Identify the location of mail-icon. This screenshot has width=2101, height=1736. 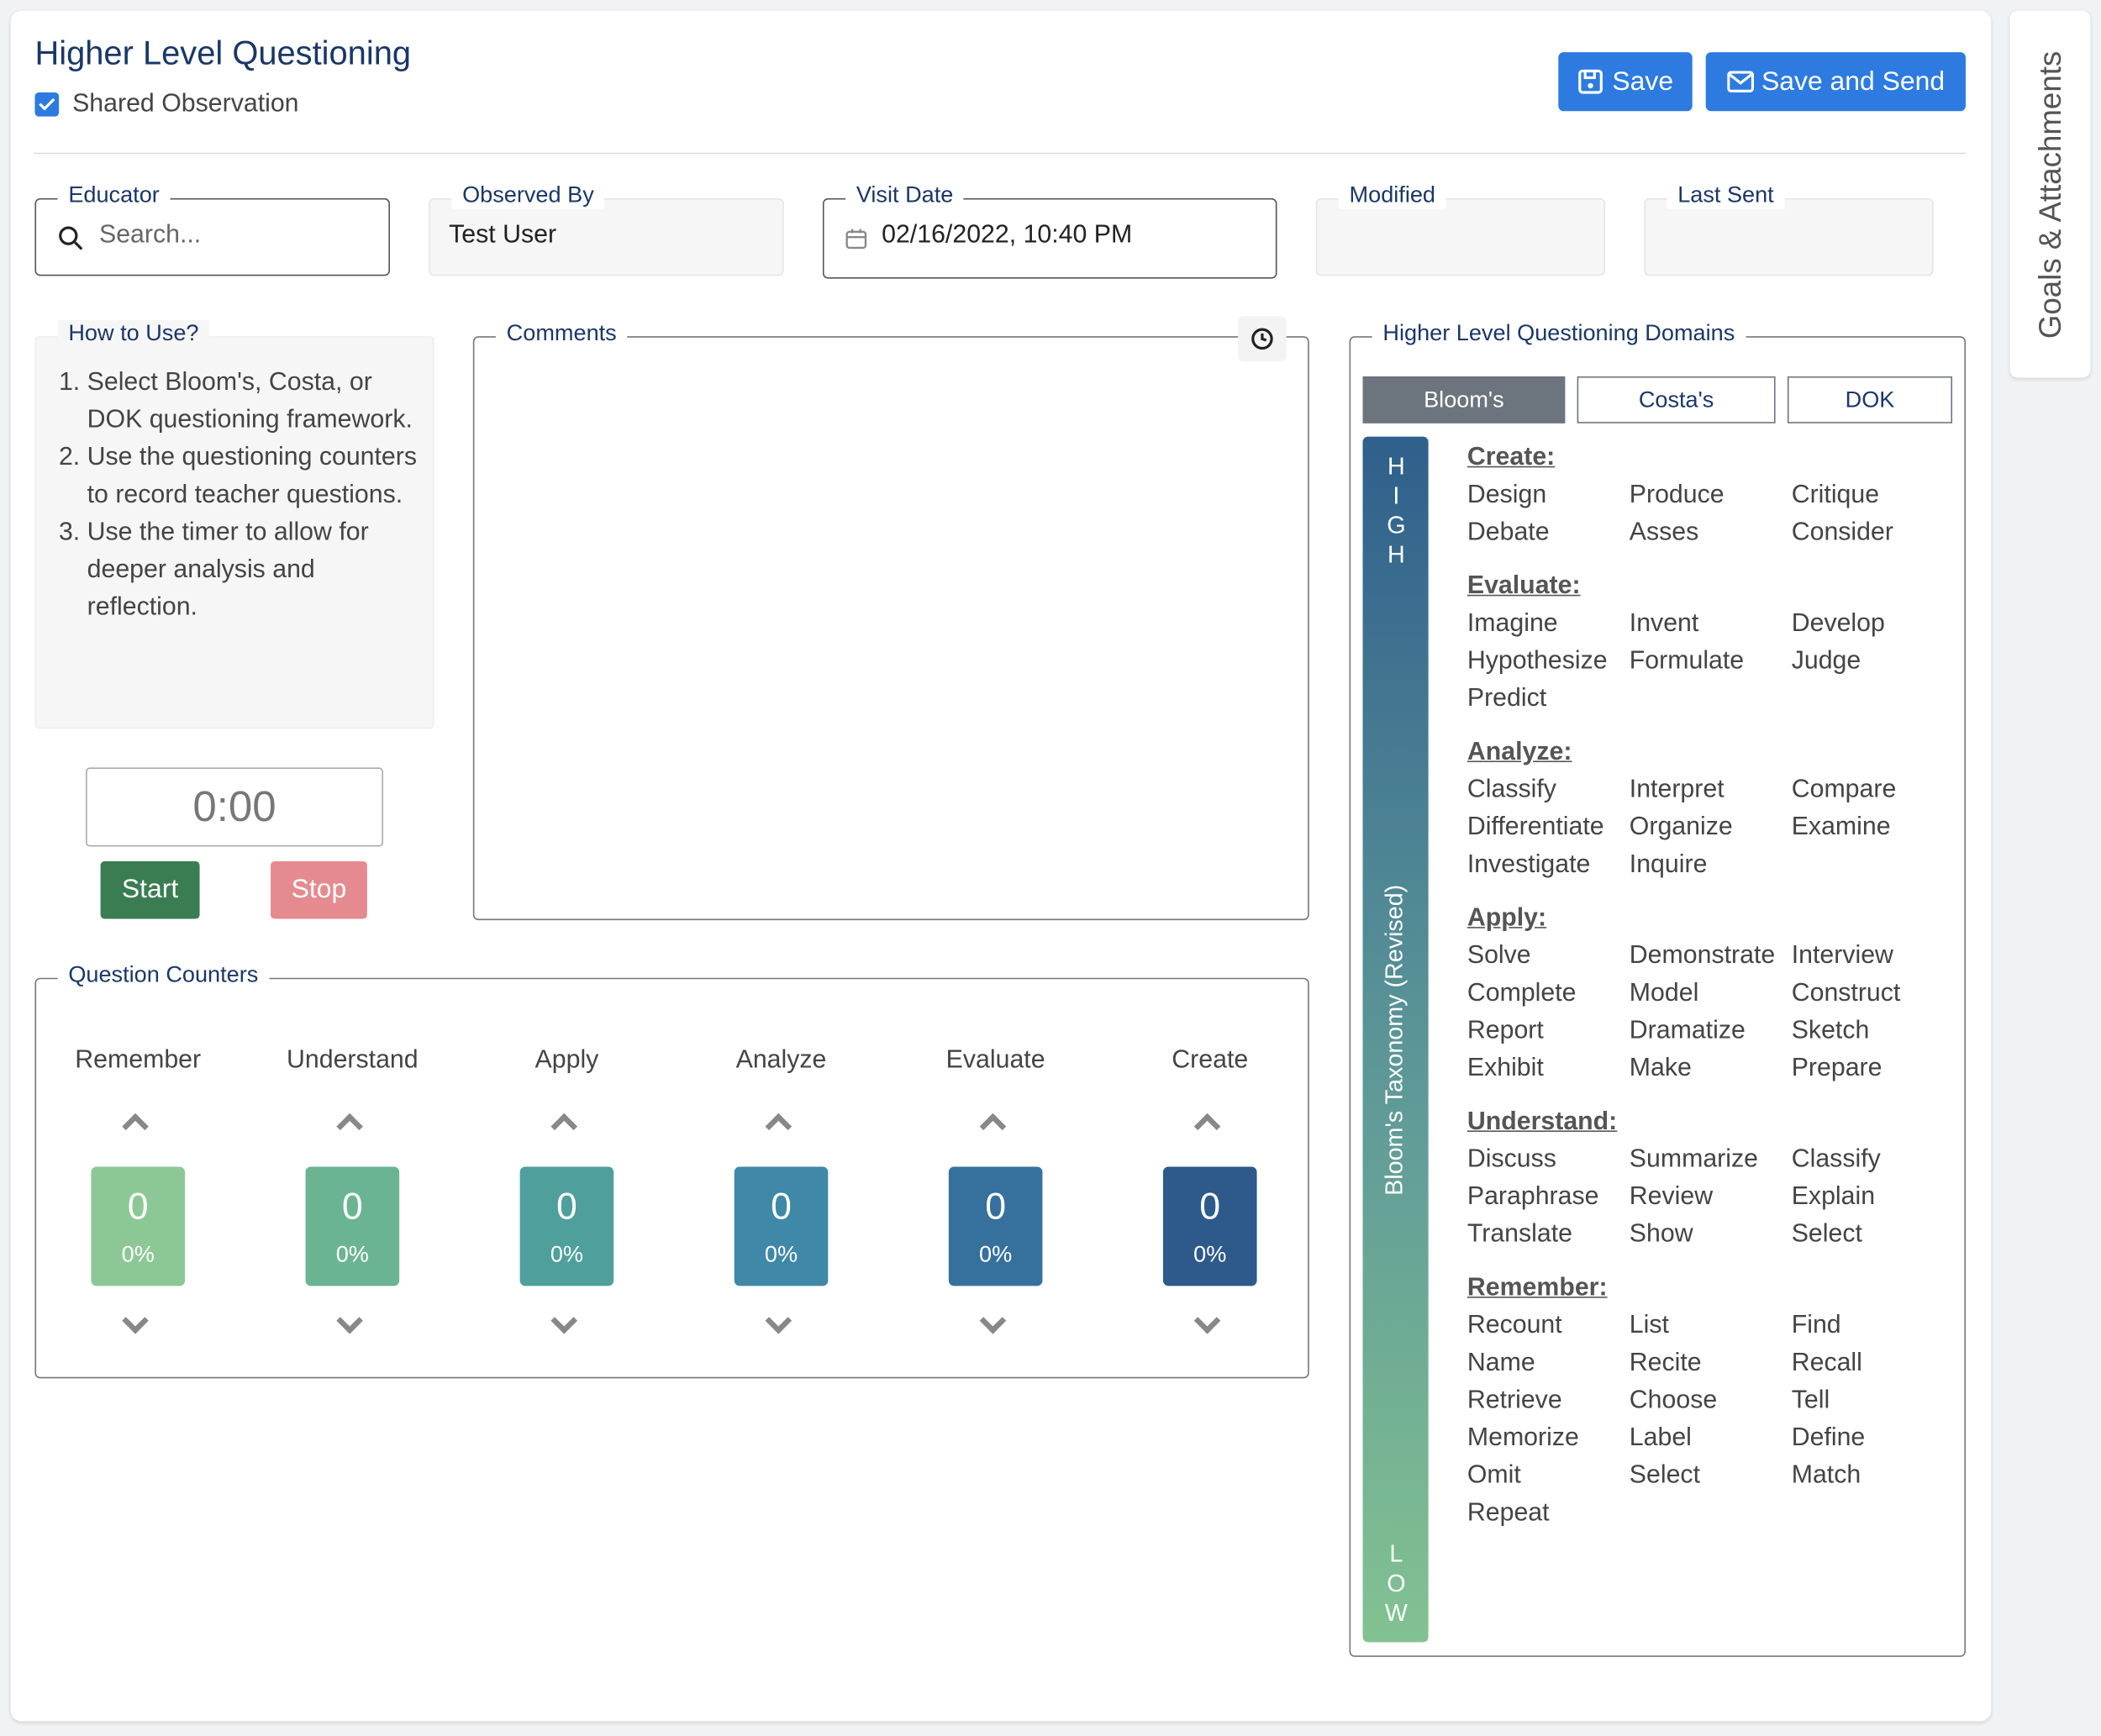
(1740, 81).